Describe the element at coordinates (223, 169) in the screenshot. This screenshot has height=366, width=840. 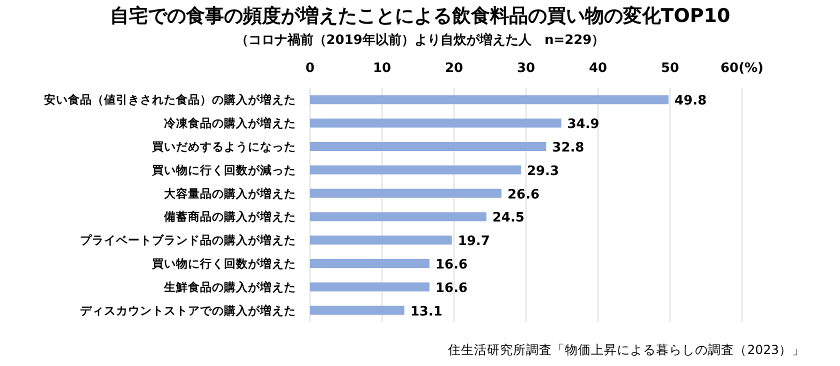
I see `y-tick-label: 買い物に行く回数が減った` at that location.